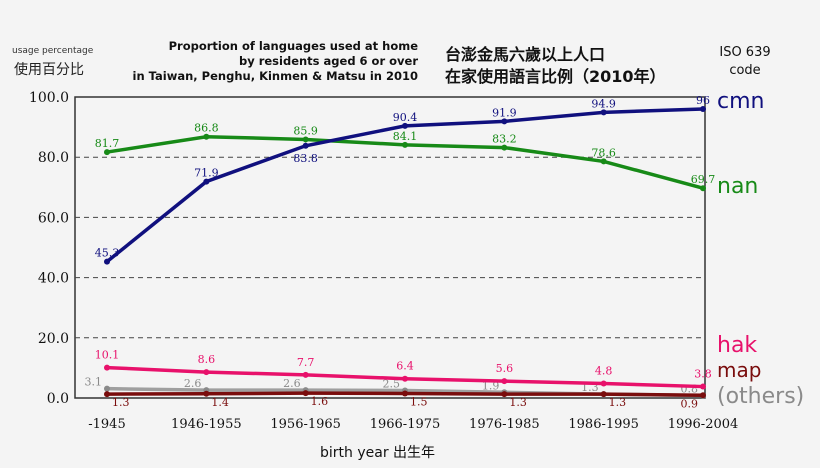  What do you see at coordinates (305, 130) in the screenshot?
I see `data-label: 85.9` at bounding box center [305, 130].